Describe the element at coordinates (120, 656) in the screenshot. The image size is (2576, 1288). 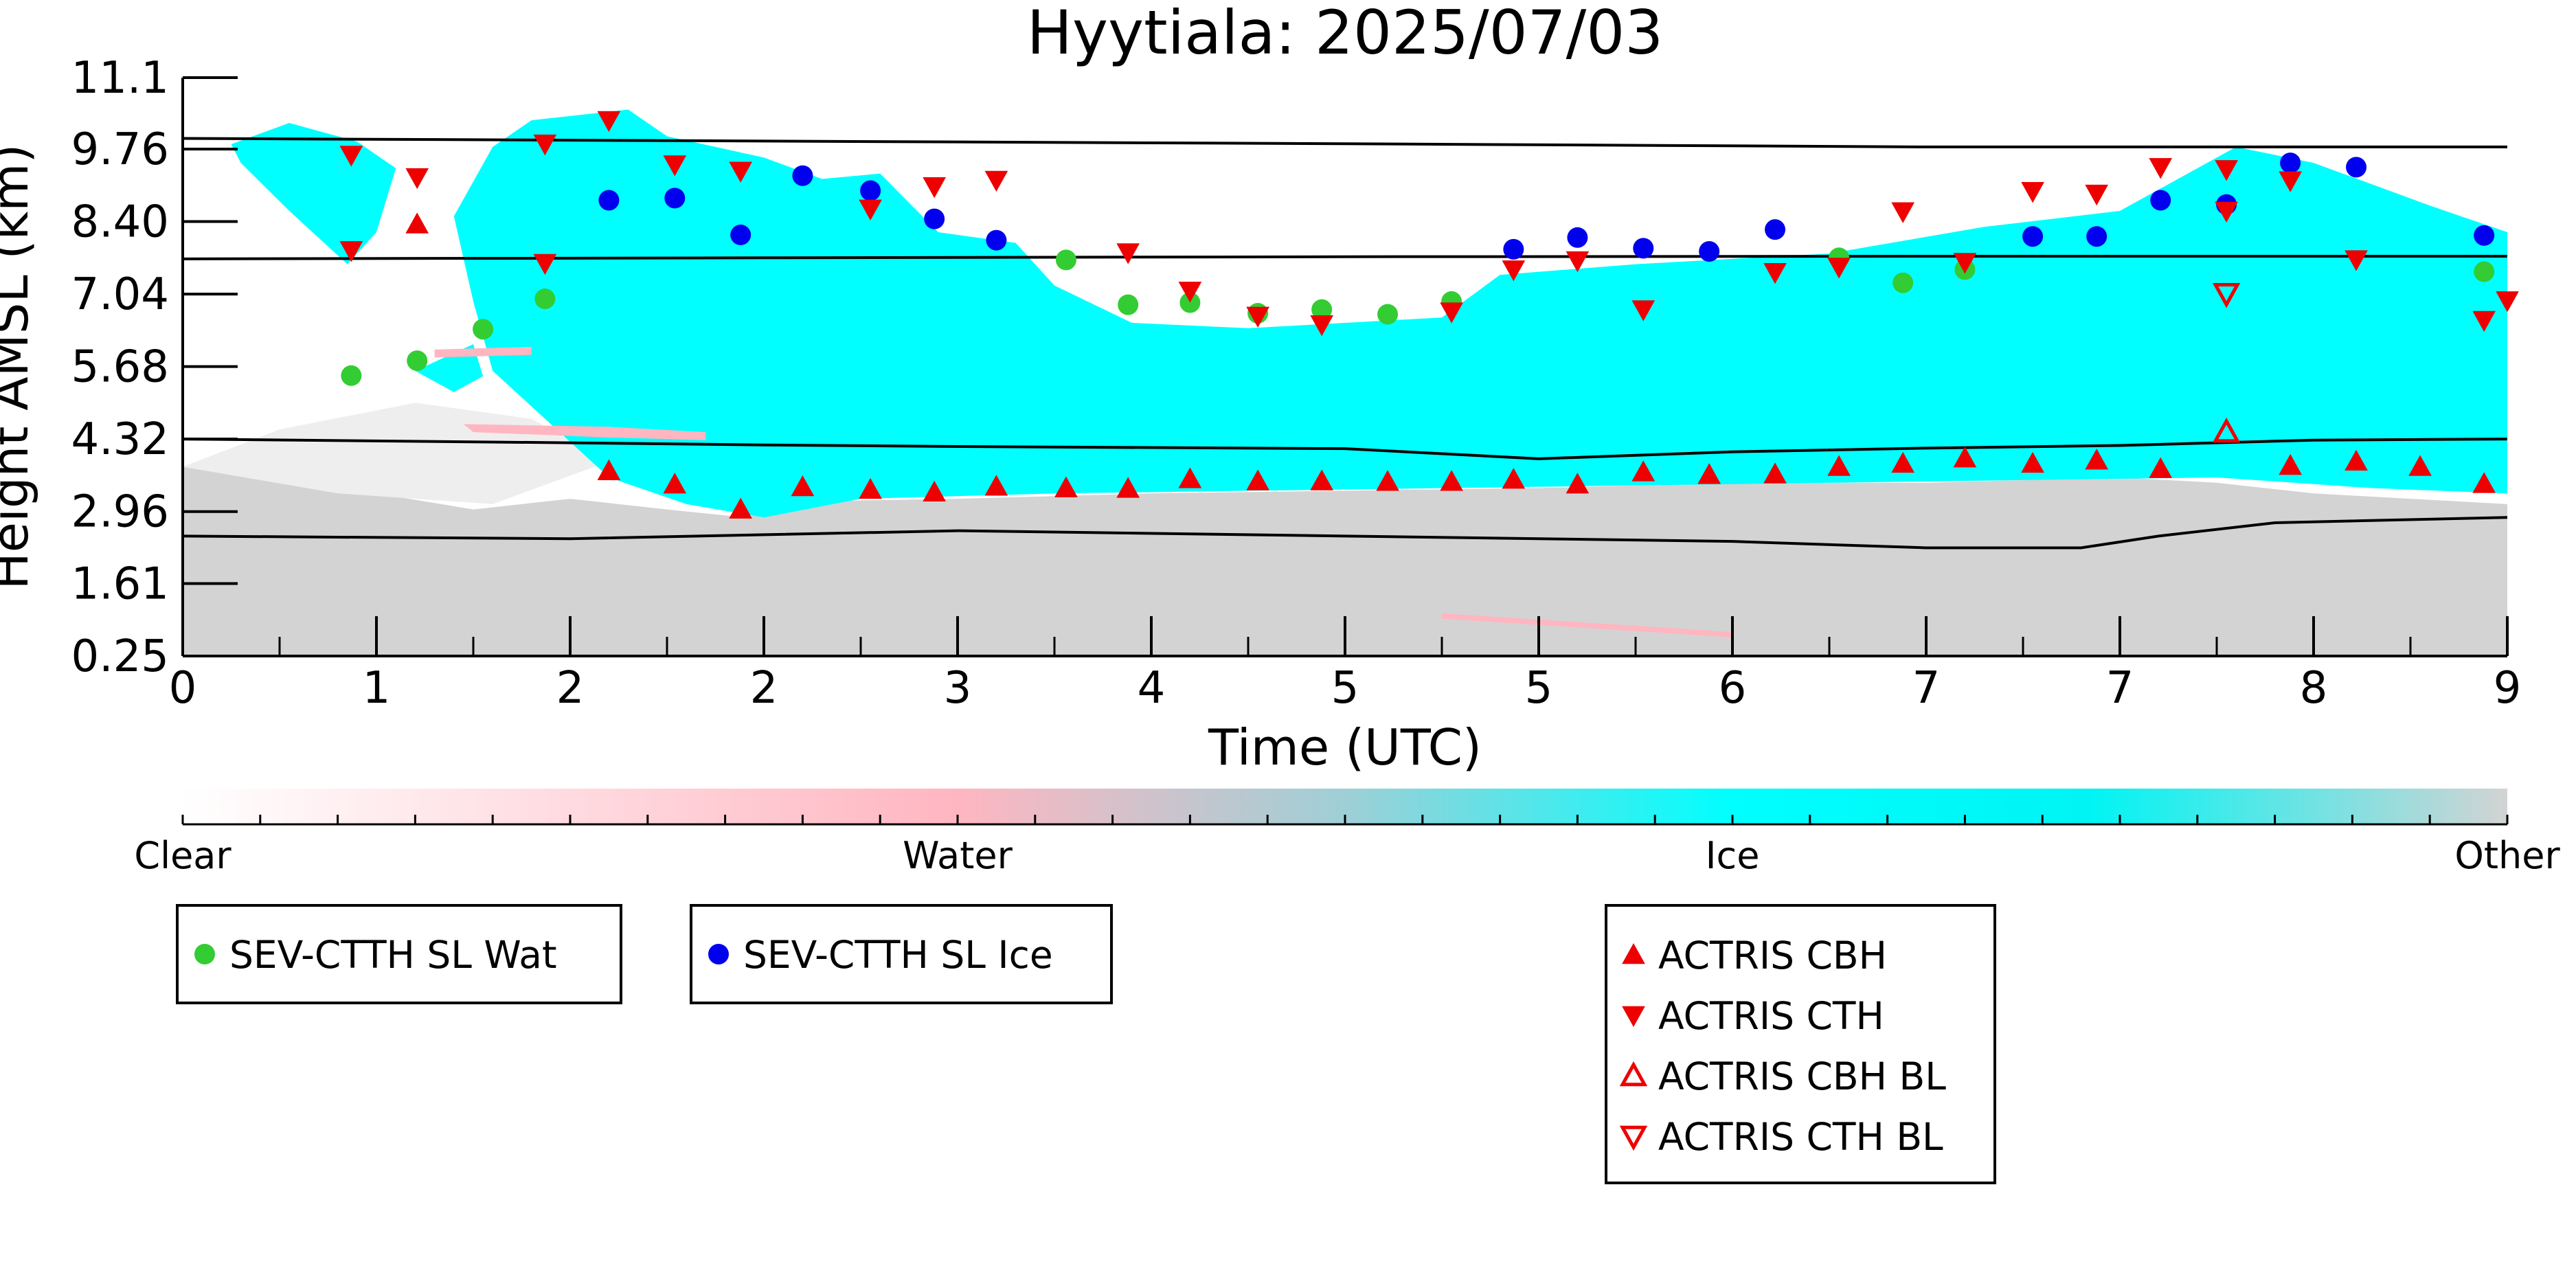
I see `y-tick-label: 0.25` at that location.